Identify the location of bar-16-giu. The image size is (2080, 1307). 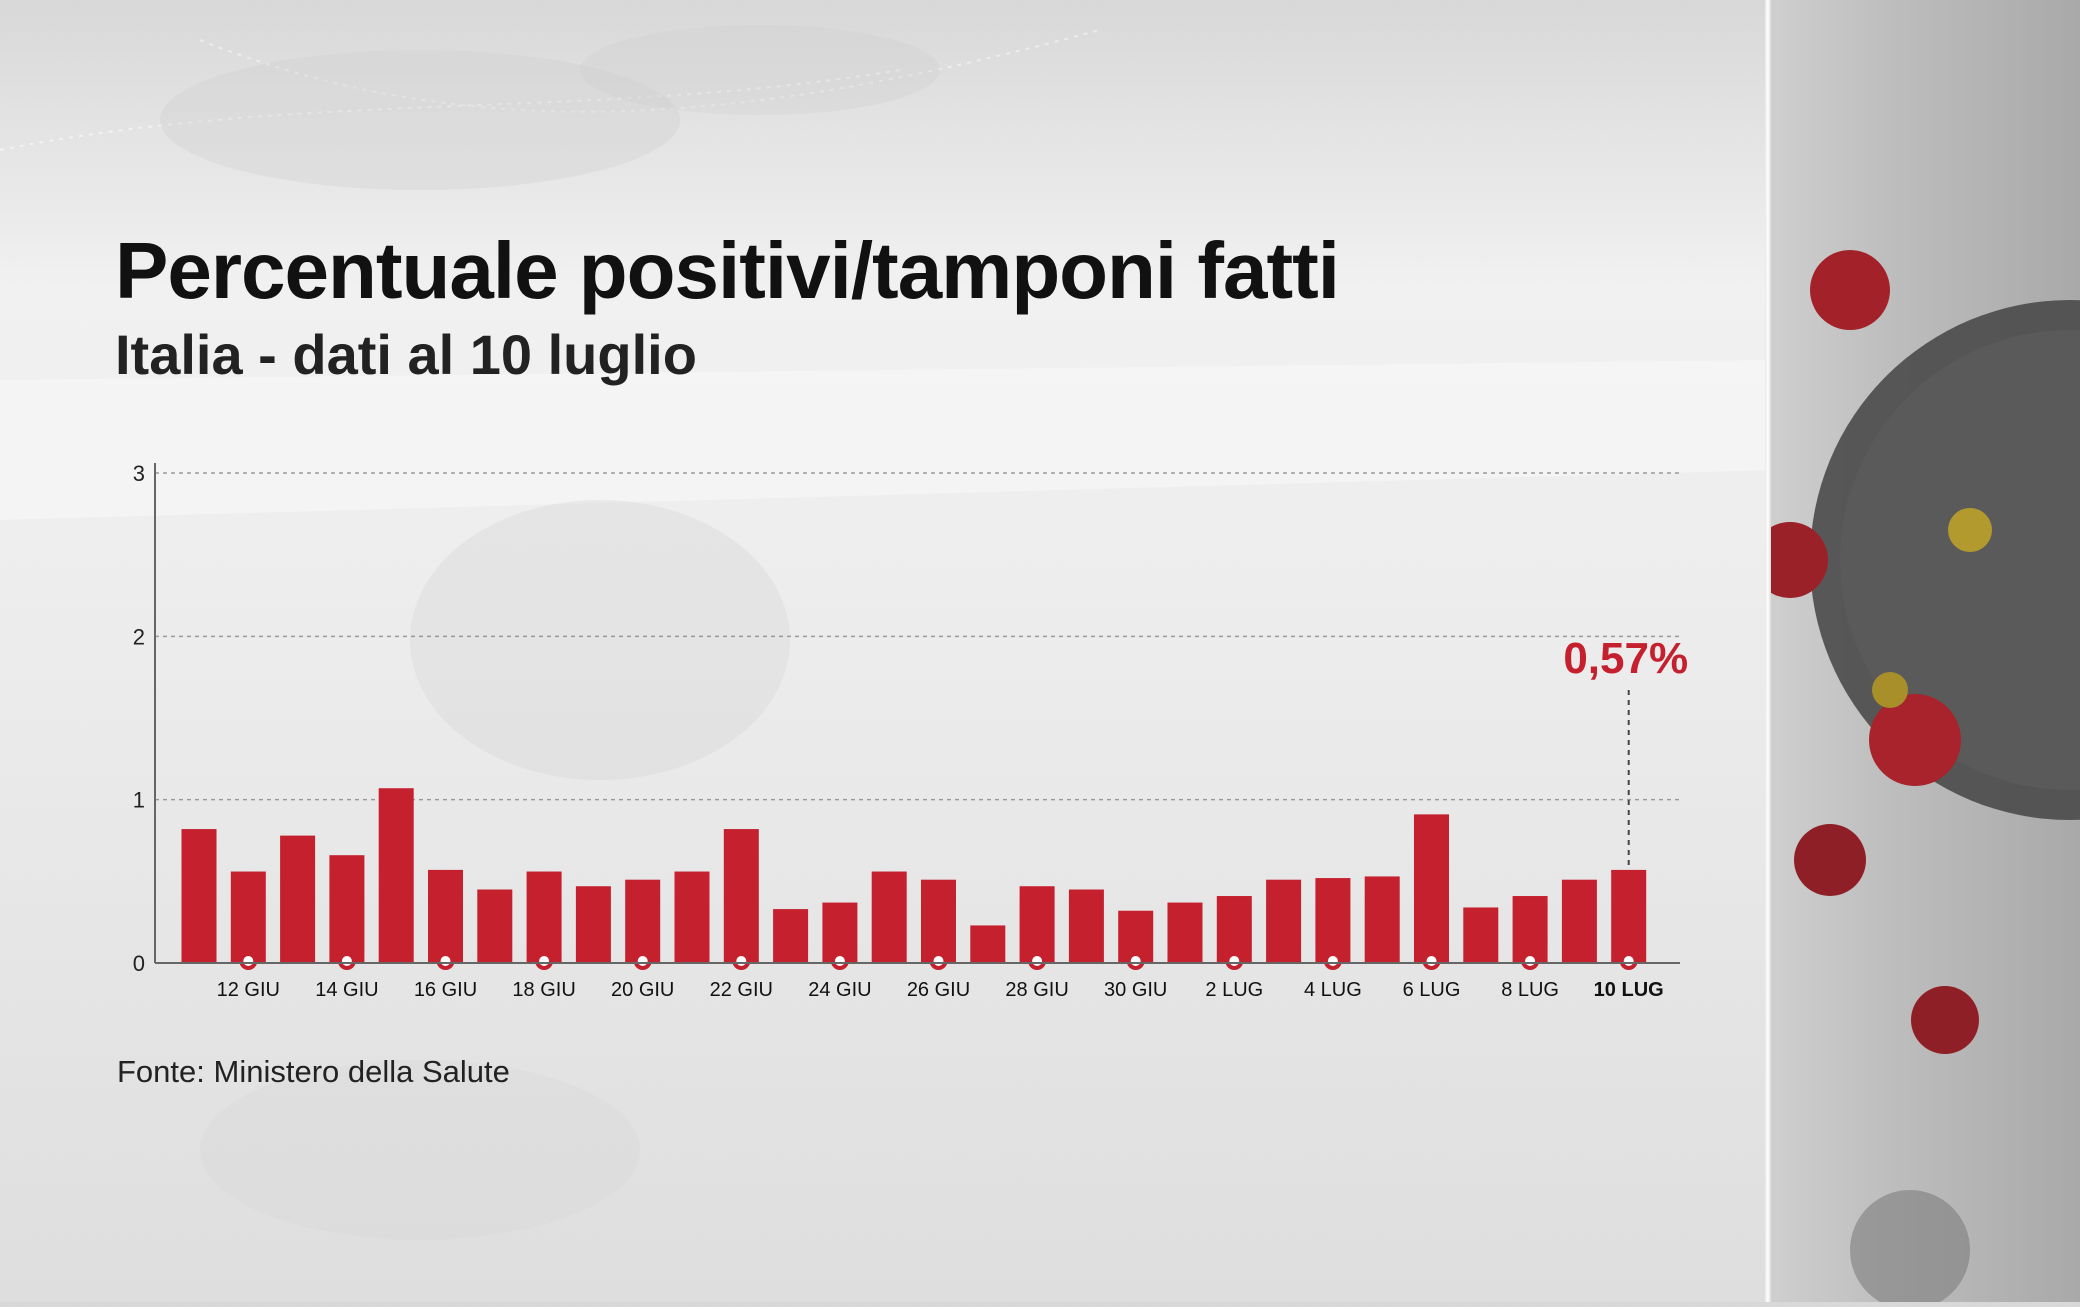
(445, 916).